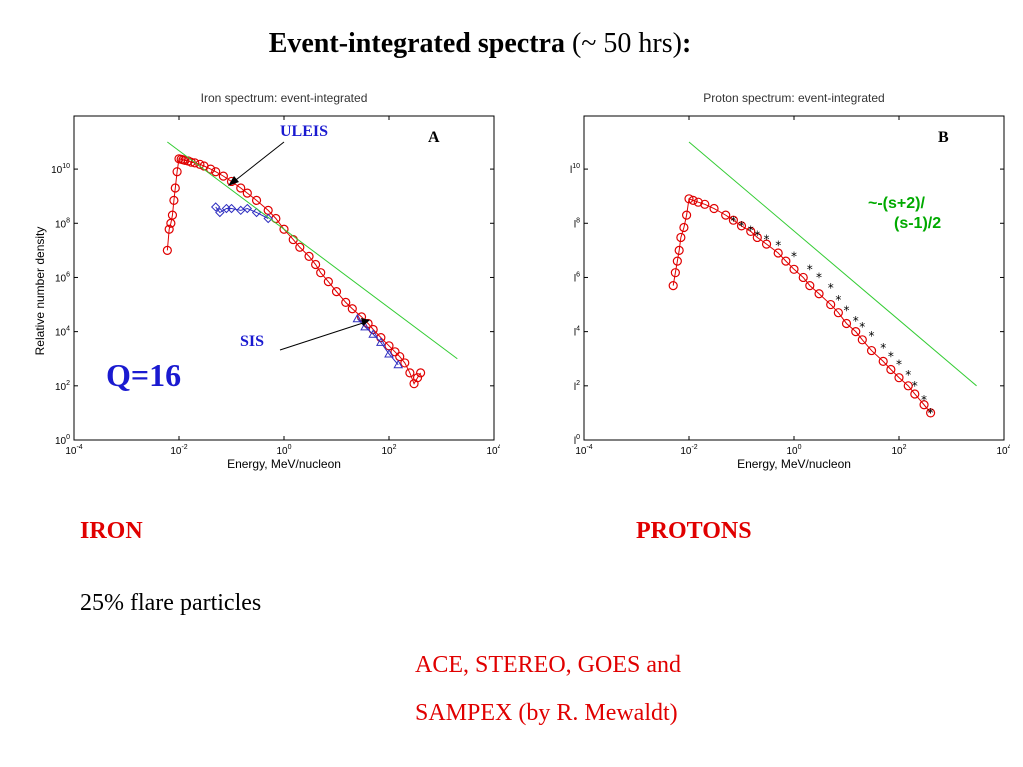  I want to click on y-tick-label: l6, so click(577, 277).